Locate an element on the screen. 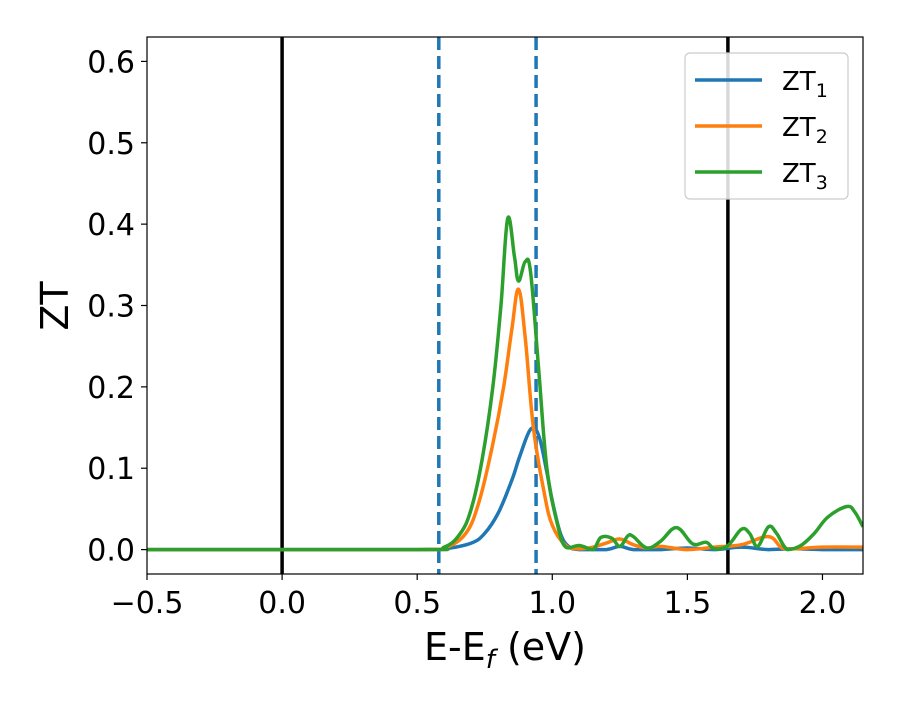 Image resolution: width=900 pixels, height=704 pixels. x-tick-label: 1.0 is located at coordinates (552, 603).